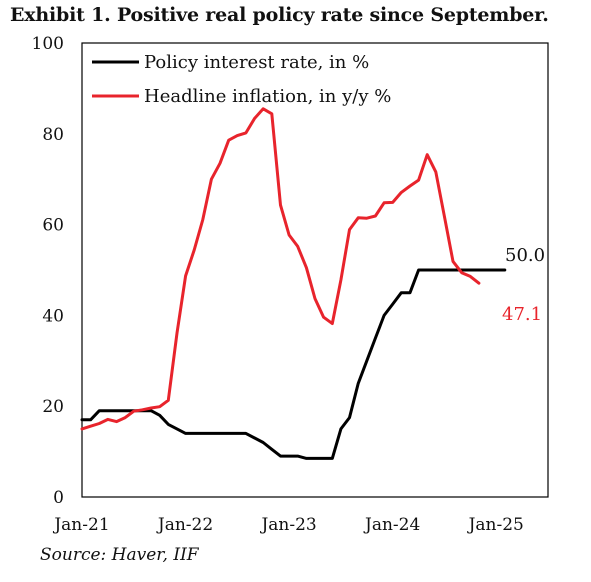  Describe the element at coordinates (522, 314) in the screenshot. I see `end-label-headline-inflation: 47.1` at that location.